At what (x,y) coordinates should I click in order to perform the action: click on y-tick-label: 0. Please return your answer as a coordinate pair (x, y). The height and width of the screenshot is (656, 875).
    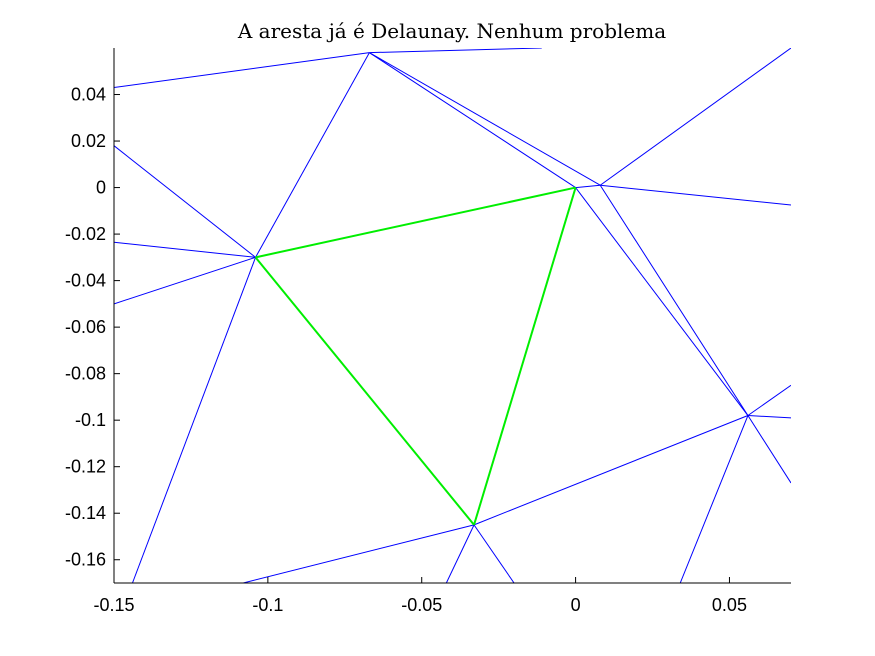
    Looking at the image, I should click on (101, 188).